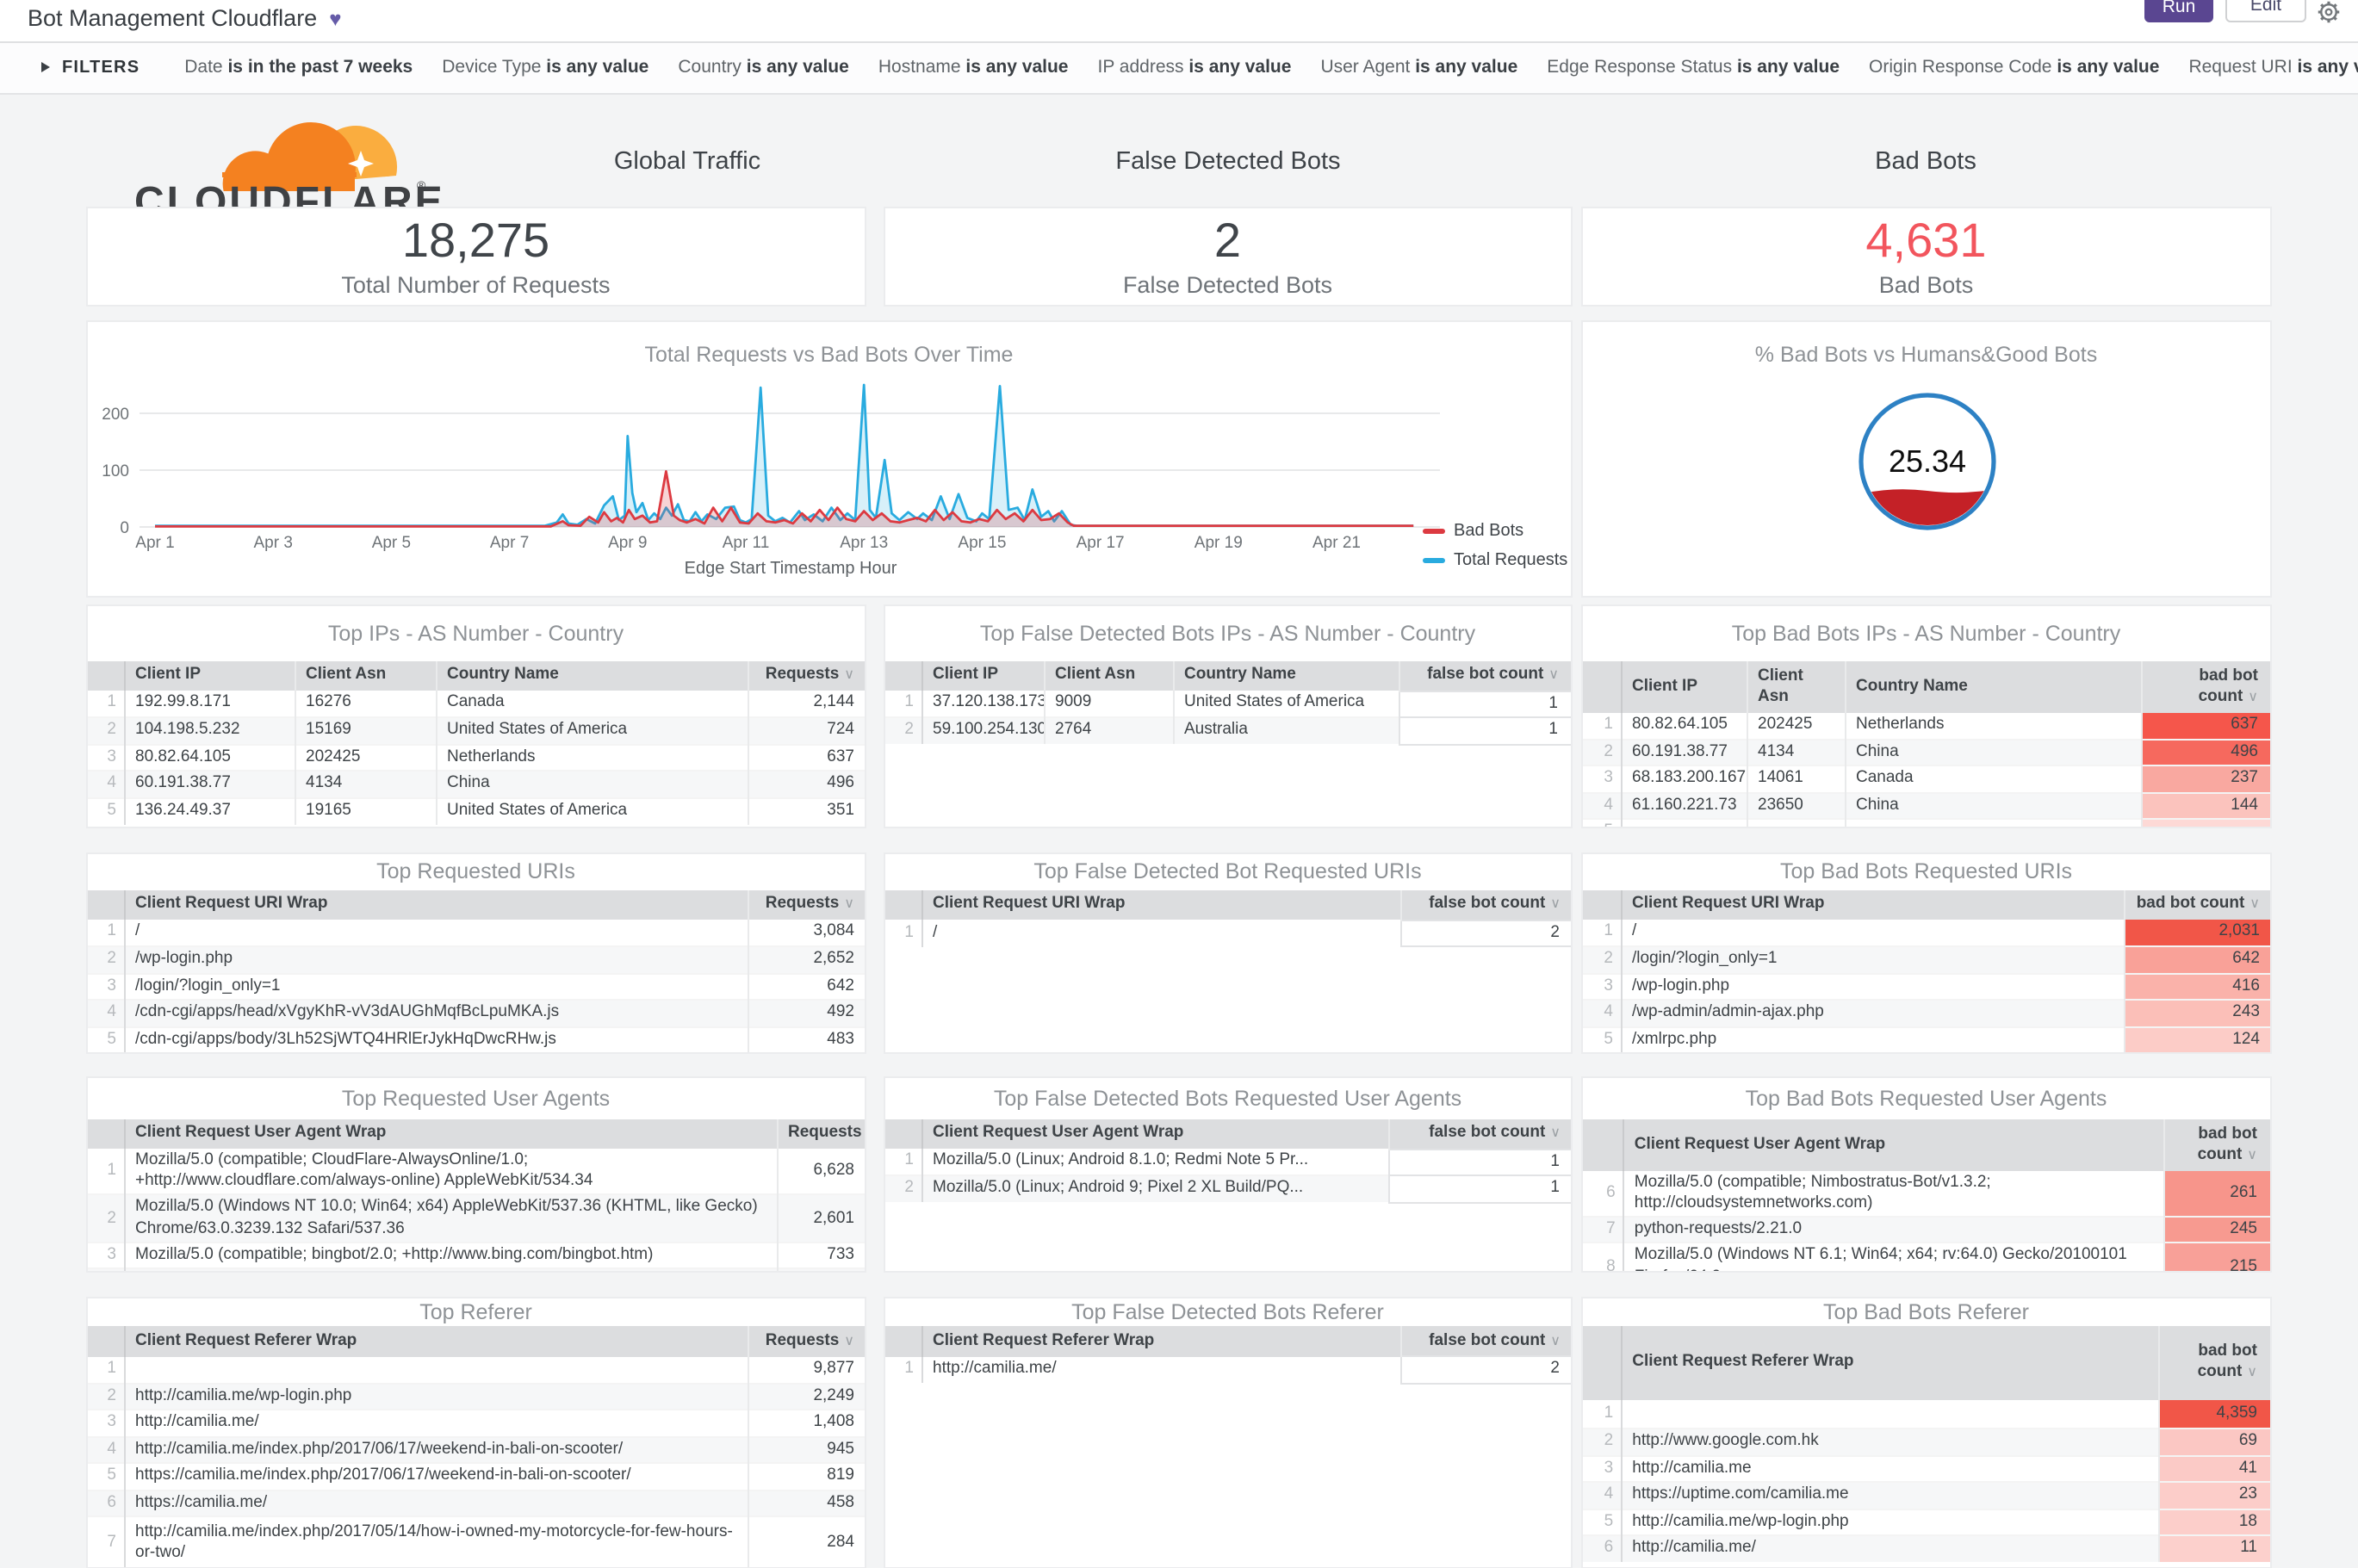  Describe the element at coordinates (1926, 285) in the screenshot. I see `kpi-label: Bad Bots` at that location.